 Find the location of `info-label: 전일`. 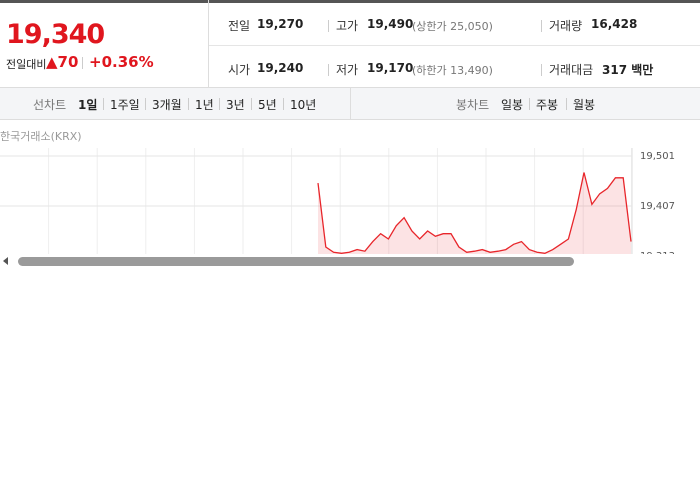

info-label: 전일 is located at coordinates (239, 26).